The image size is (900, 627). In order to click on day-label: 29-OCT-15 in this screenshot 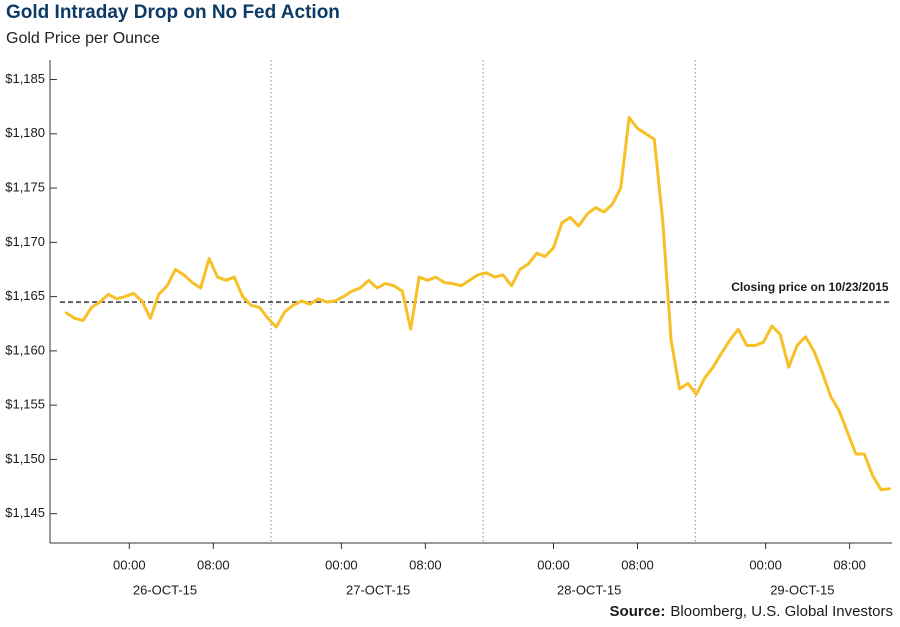, I will do `click(802, 589)`.